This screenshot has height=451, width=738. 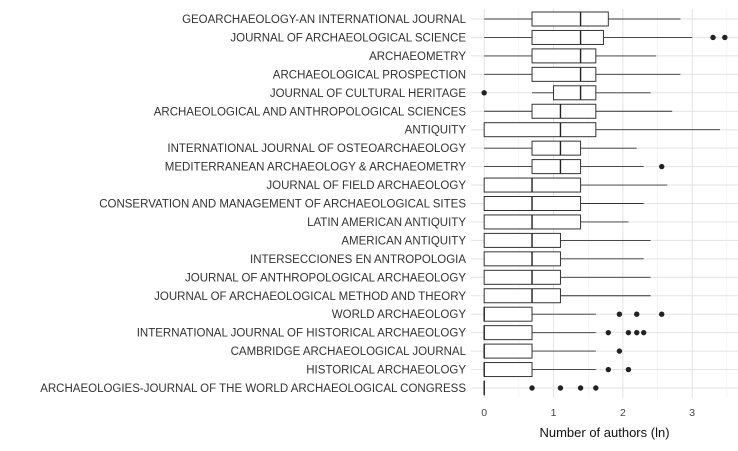 What do you see at coordinates (358, 260) in the screenshot?
I see `category-label: INTERSECCIONES EN ANTROPOLOGIA` at bounding box center [358, 260].